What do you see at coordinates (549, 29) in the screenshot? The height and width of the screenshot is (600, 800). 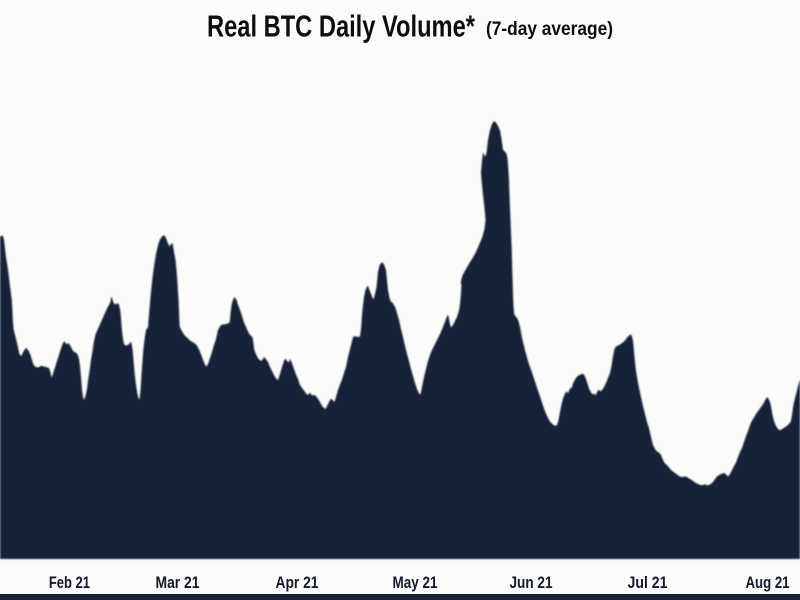 I see `svg-text: (7-day average)` at bounding box center [549, 29].